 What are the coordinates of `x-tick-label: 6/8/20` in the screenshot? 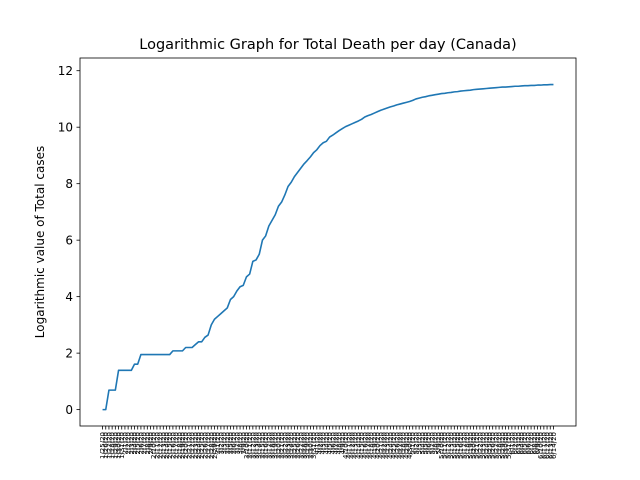 It's located at (535, 443).